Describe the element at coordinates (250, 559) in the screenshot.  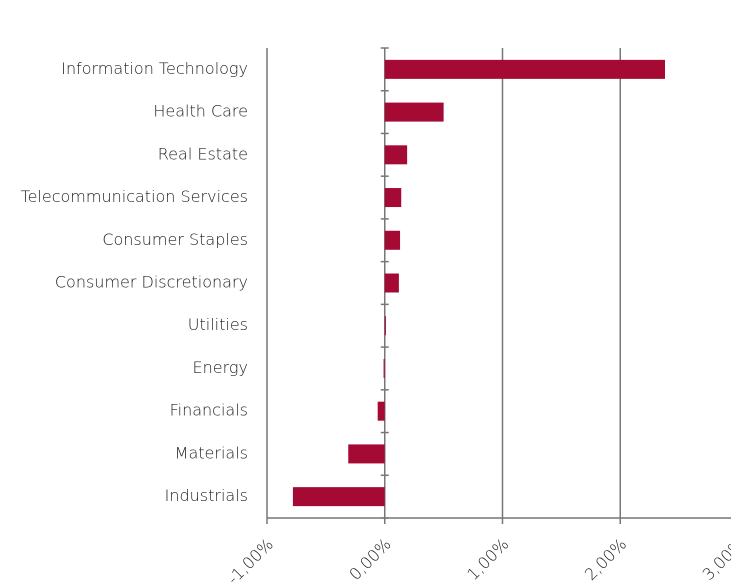
I see `x-tick-label: -1,00%` at that location.